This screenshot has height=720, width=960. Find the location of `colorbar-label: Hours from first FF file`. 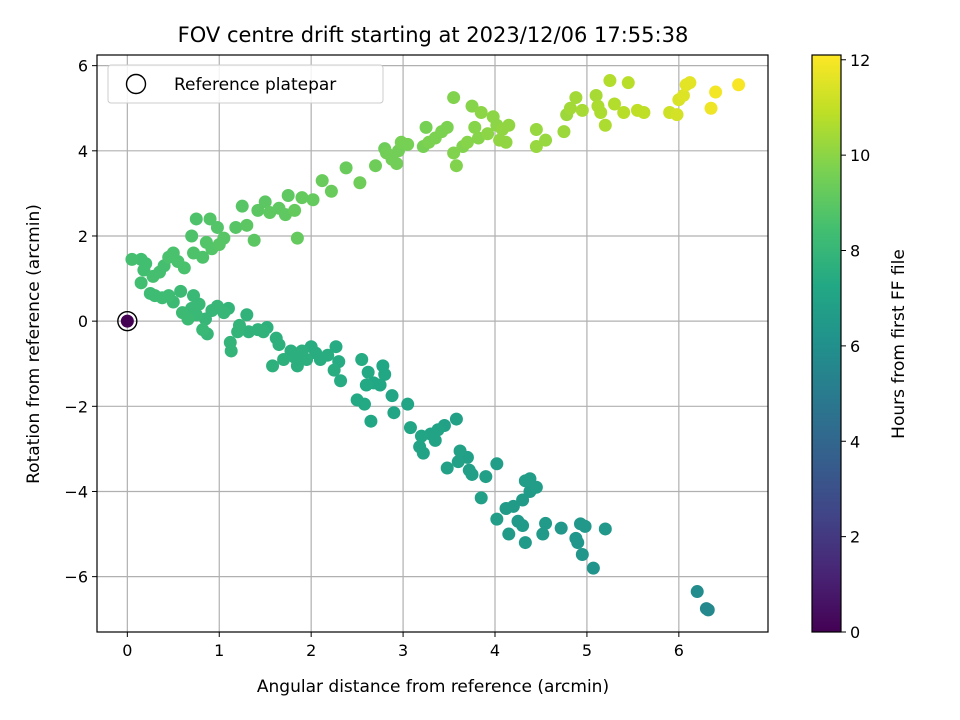

colorbar-label: Hours from first FF file is located at coordinates (899, 344).